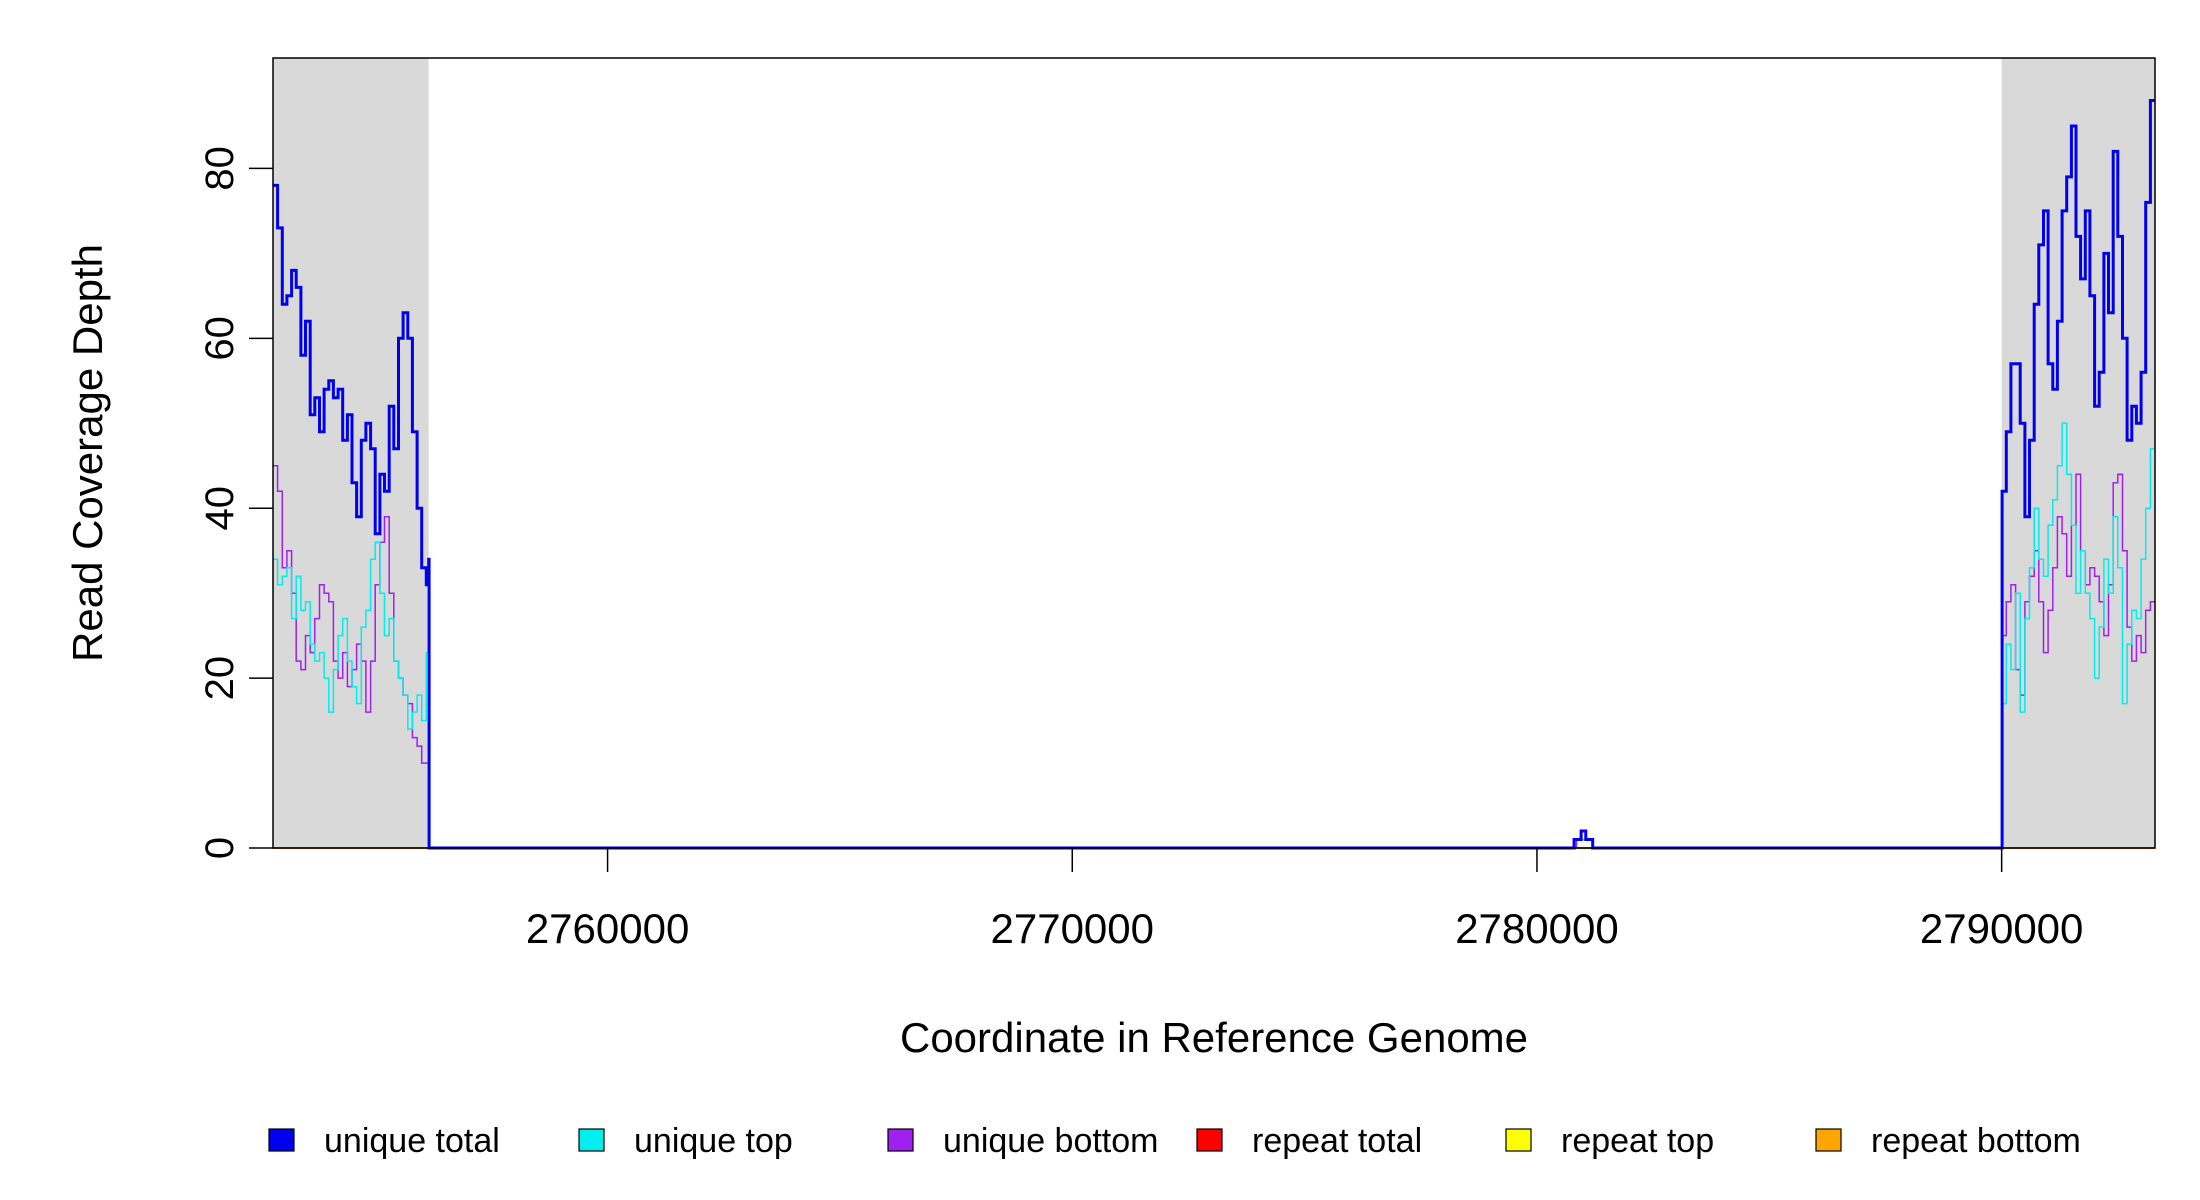 The image size is (2200, 1200). I want to click on y-axis-title: Read Coverage Depth, so click(87, 453).